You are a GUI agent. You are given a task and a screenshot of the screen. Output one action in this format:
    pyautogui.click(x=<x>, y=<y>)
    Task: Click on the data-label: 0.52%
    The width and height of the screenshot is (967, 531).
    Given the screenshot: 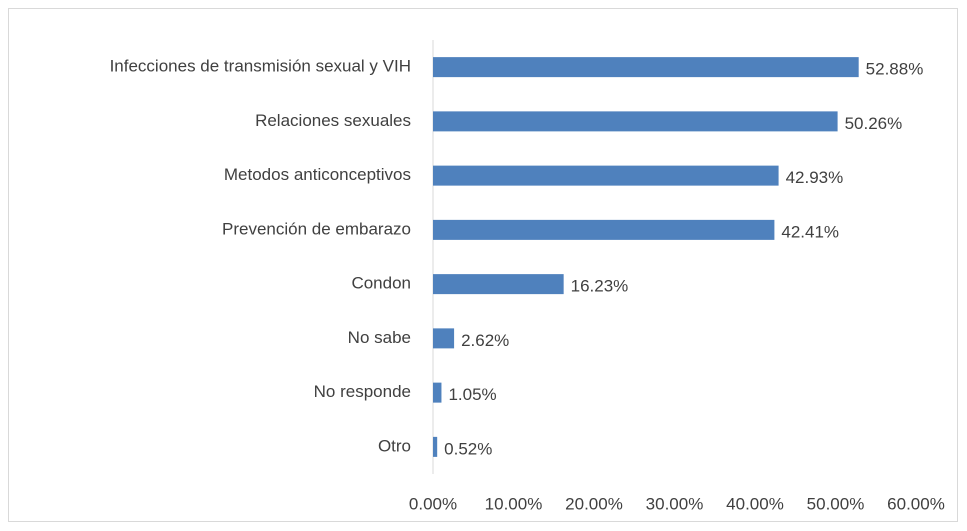 What is the action you would take?
    pyautogui.click(x=468, y=448)
    